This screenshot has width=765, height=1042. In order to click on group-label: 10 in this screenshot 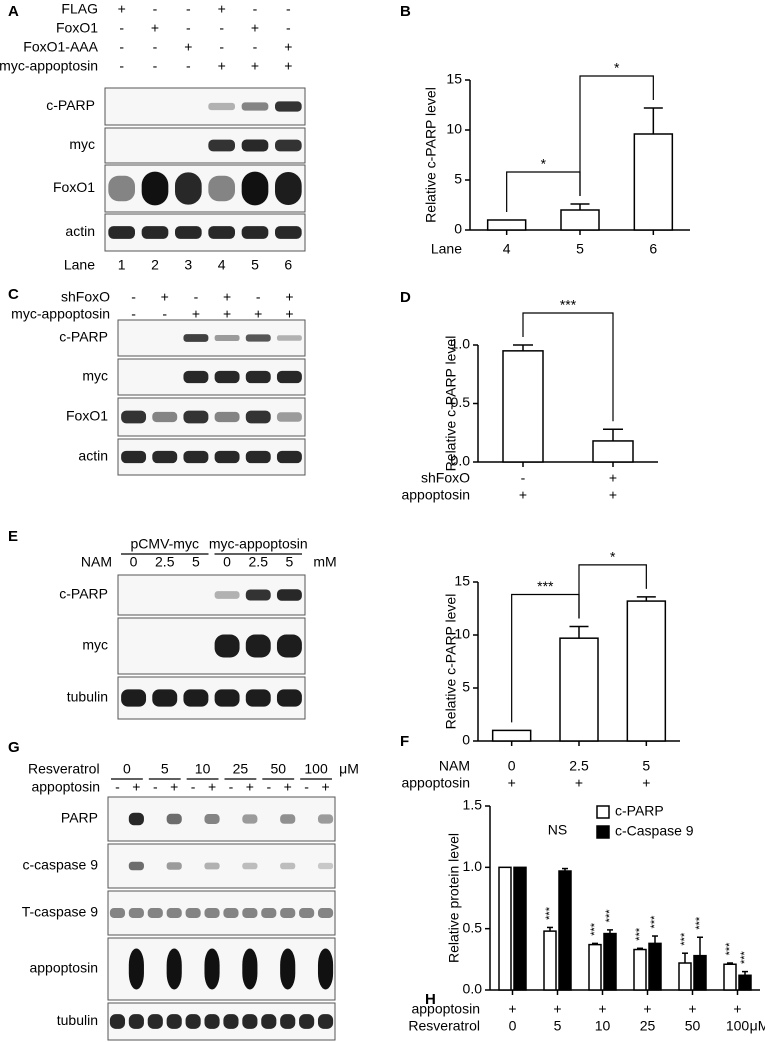, I will do `click(203, 769)`.